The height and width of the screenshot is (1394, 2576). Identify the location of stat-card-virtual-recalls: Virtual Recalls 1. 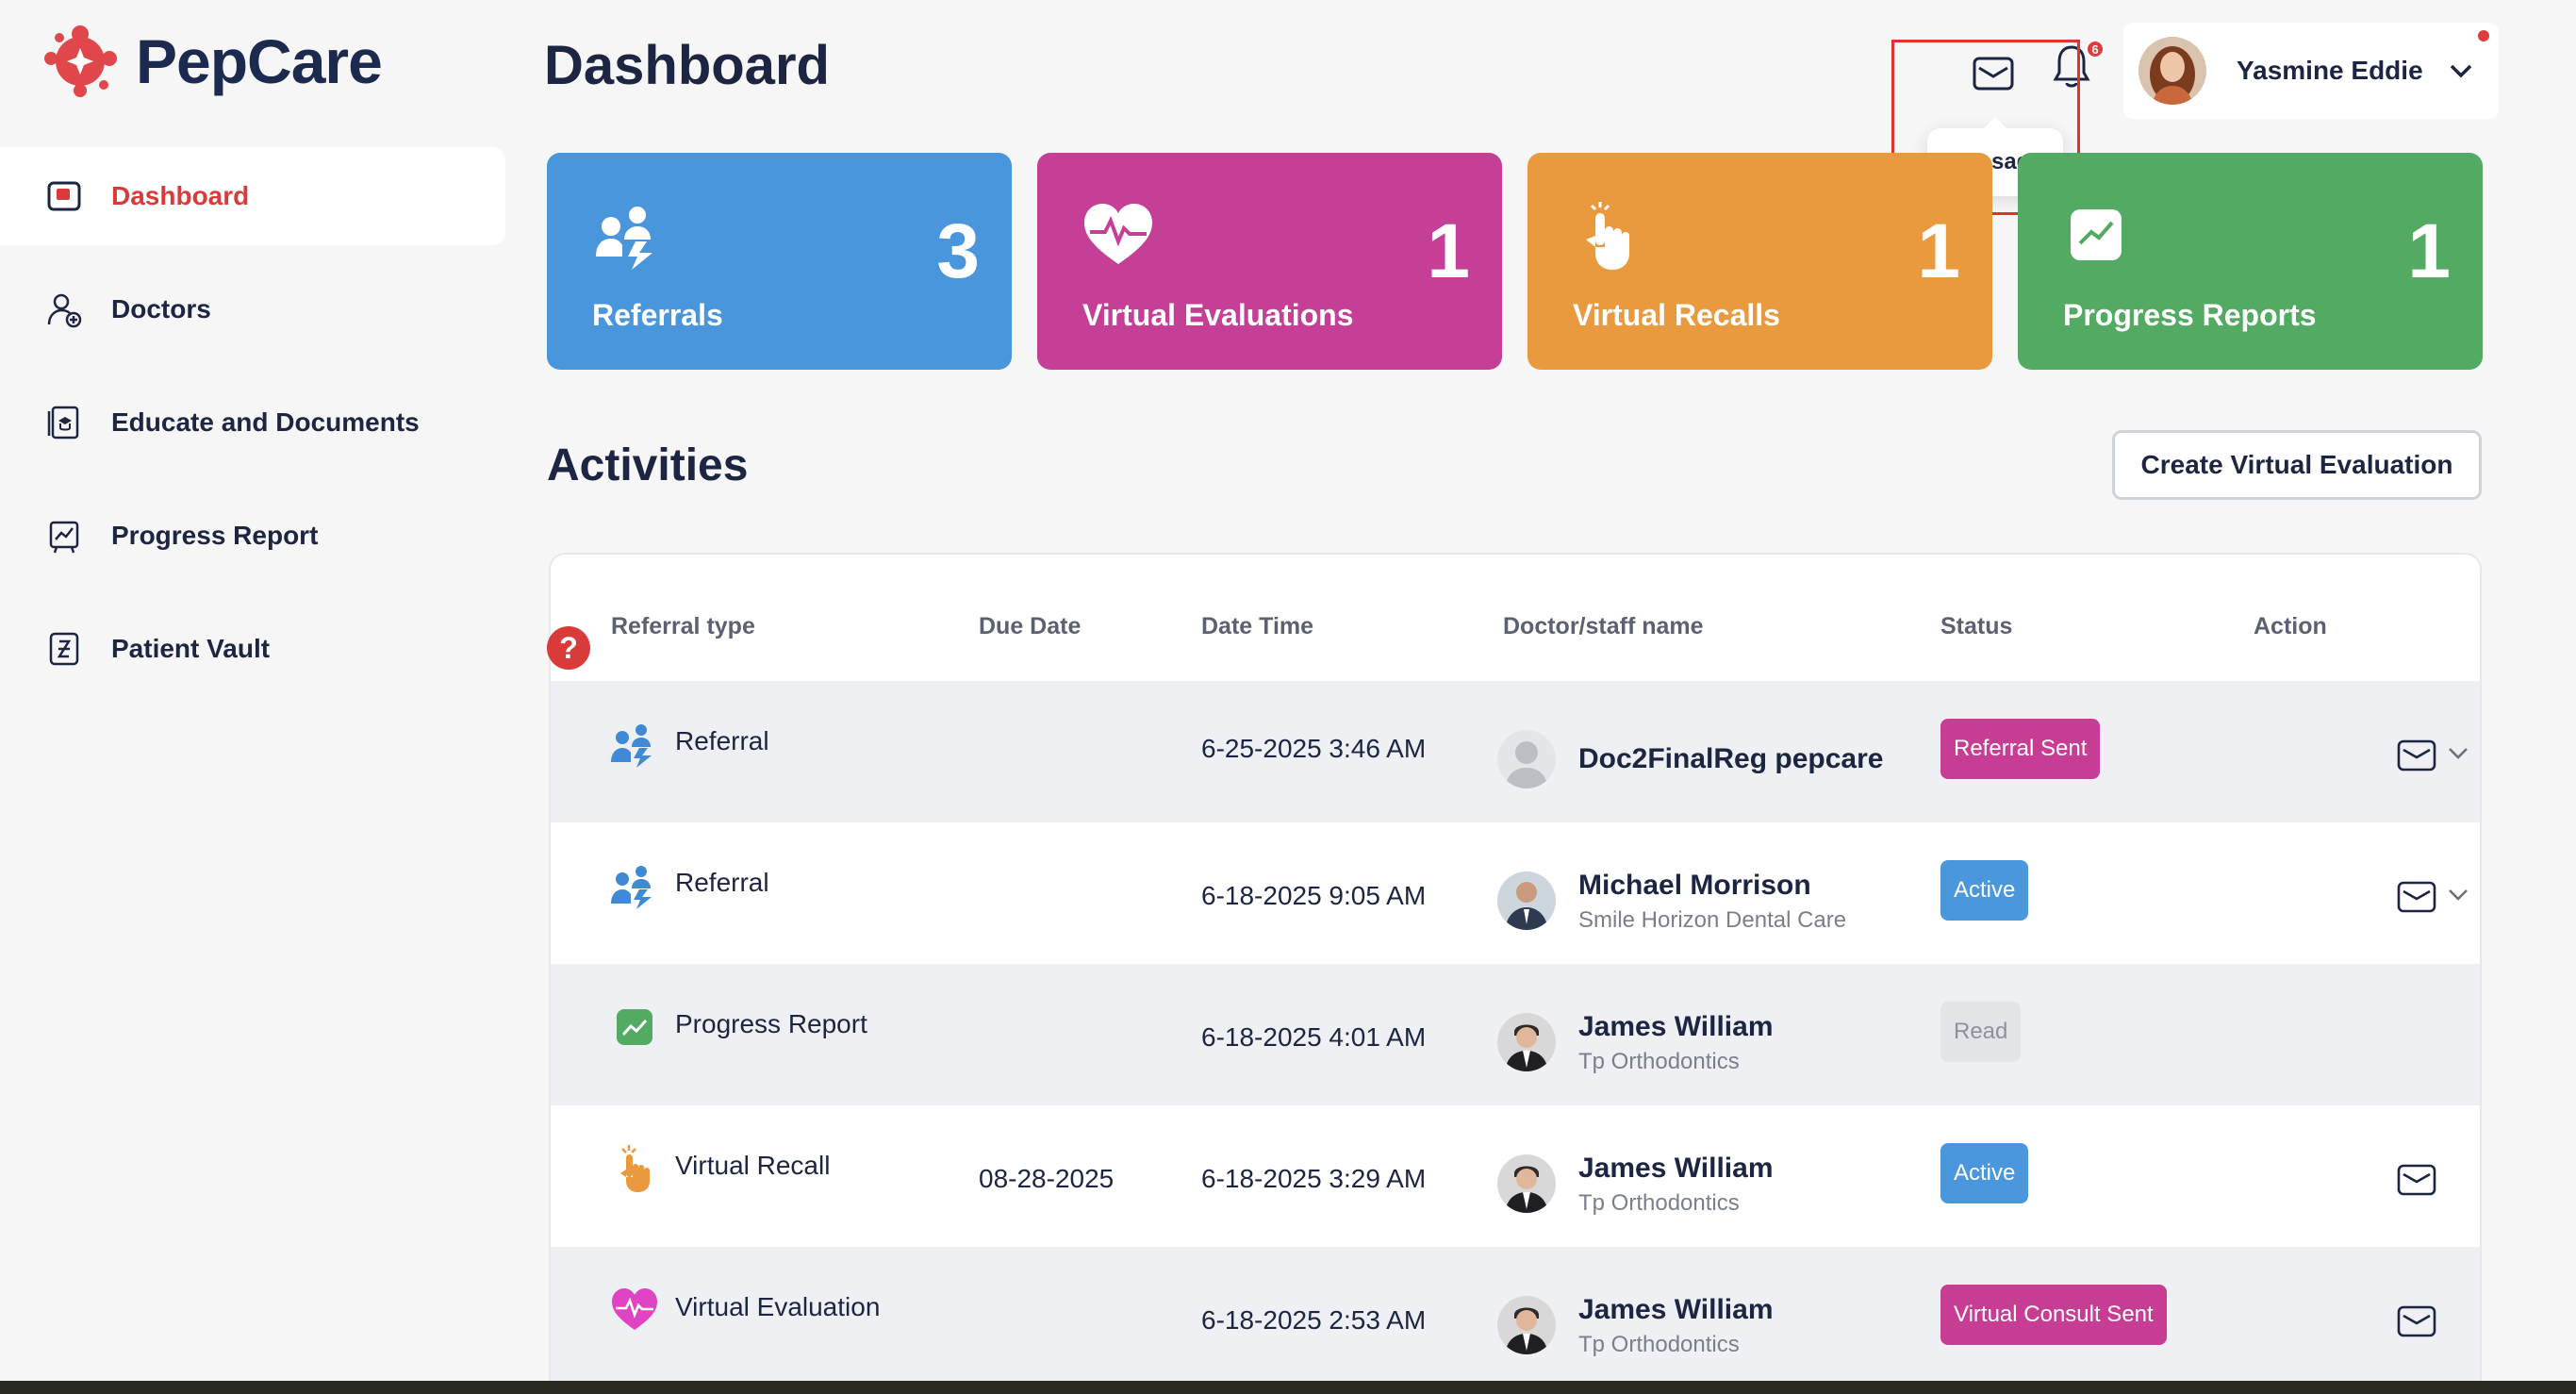
(1759, 261).